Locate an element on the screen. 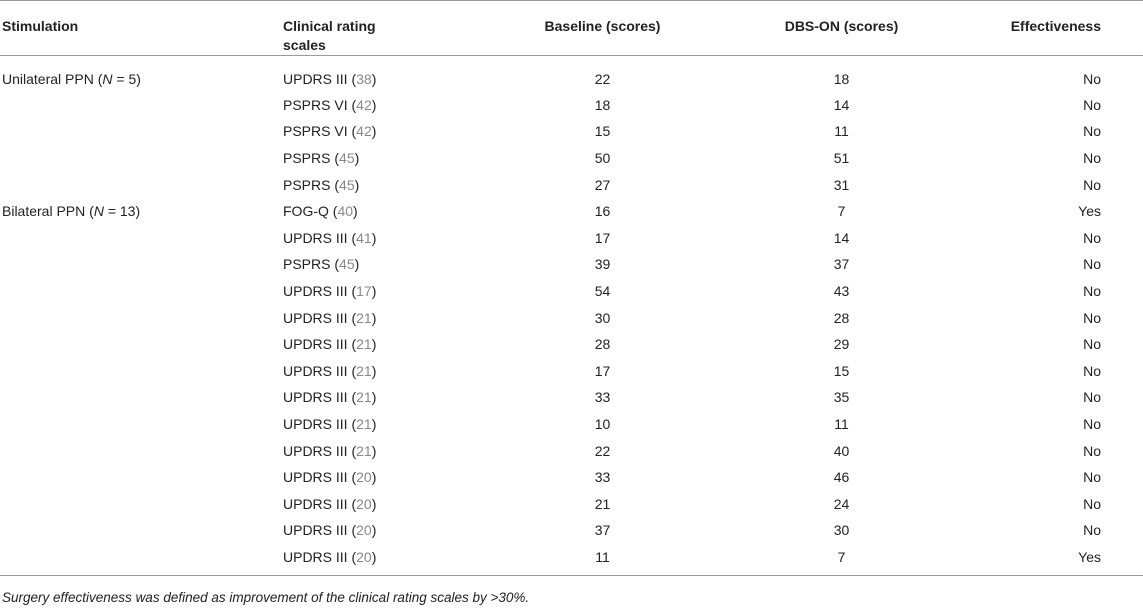  cell-clinical-scale: UPDRS III (41) is located at coordinates (330, 237).